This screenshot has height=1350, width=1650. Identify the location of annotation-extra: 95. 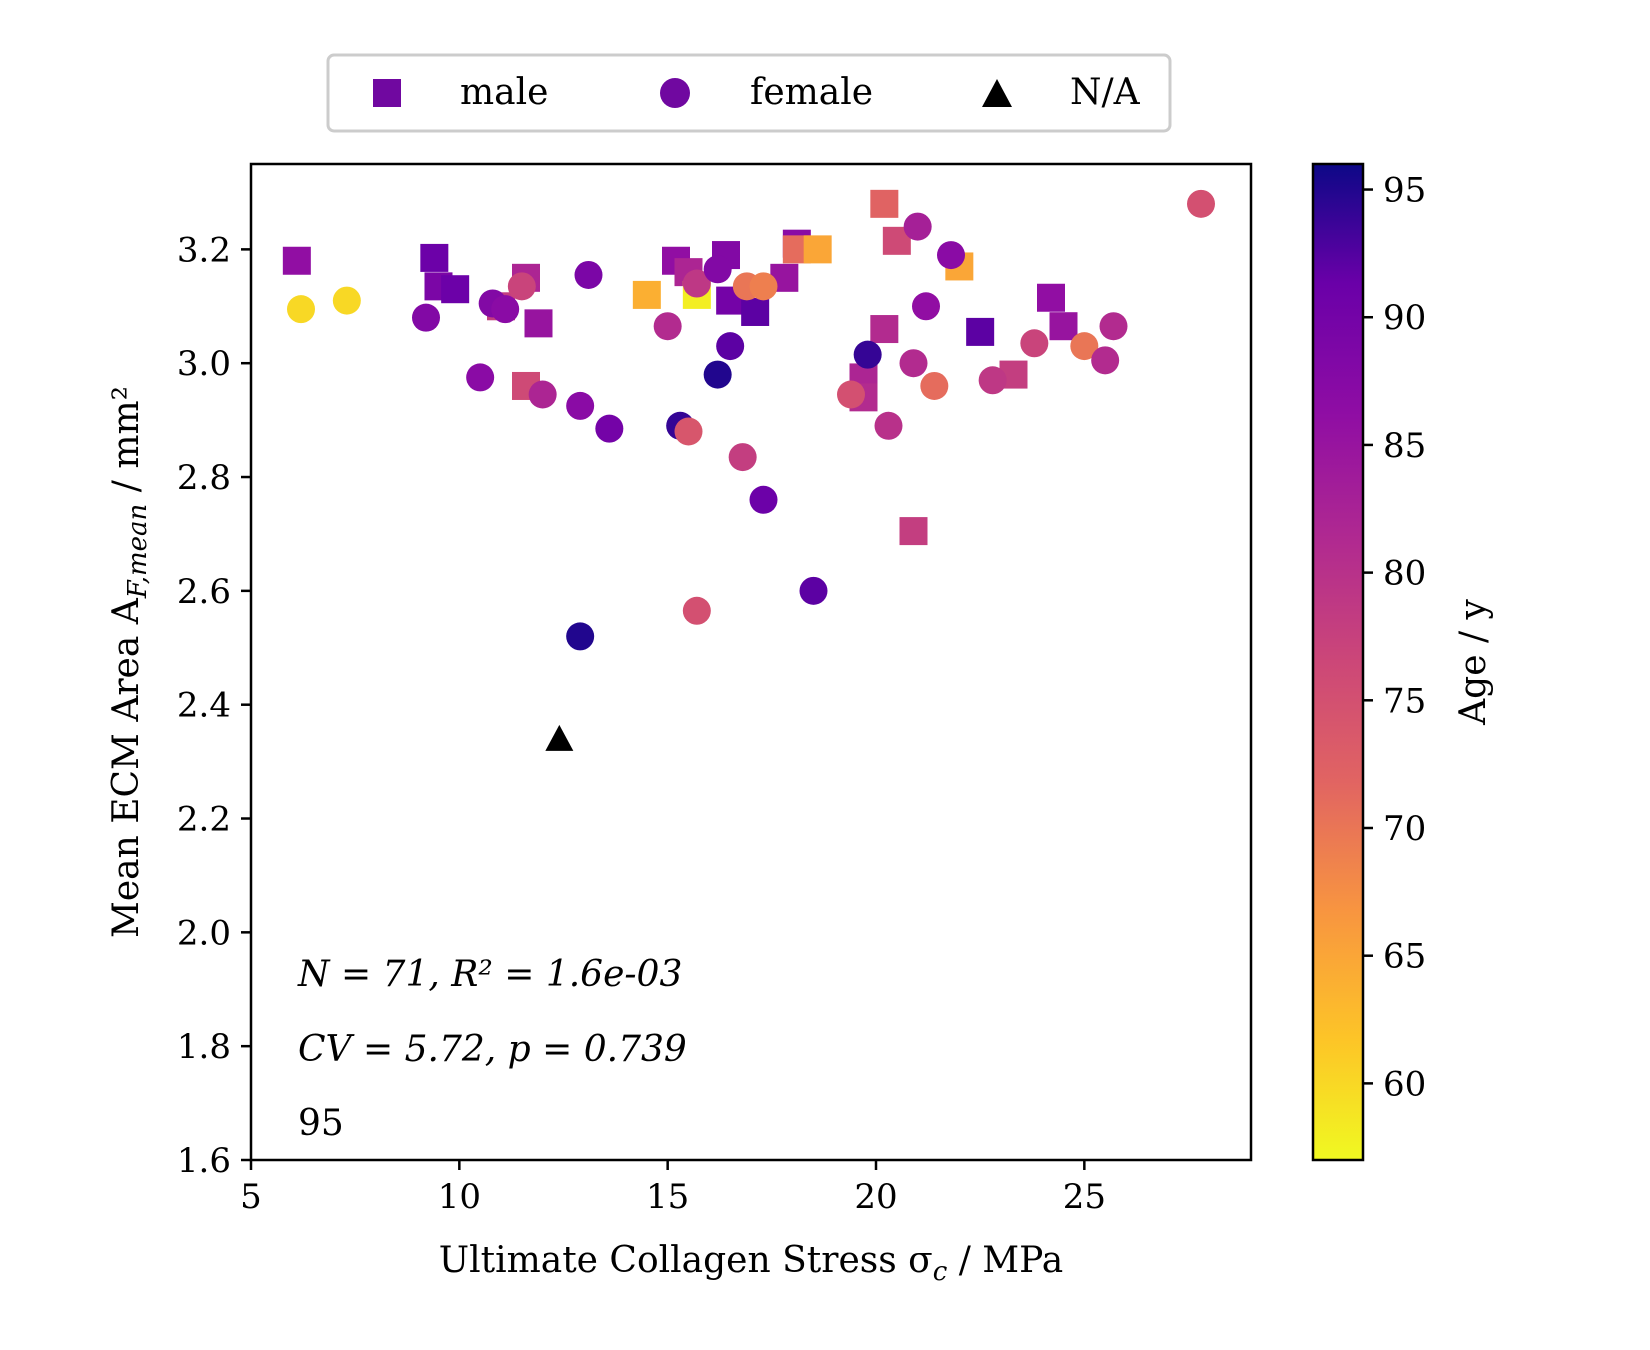
(321, 1123).